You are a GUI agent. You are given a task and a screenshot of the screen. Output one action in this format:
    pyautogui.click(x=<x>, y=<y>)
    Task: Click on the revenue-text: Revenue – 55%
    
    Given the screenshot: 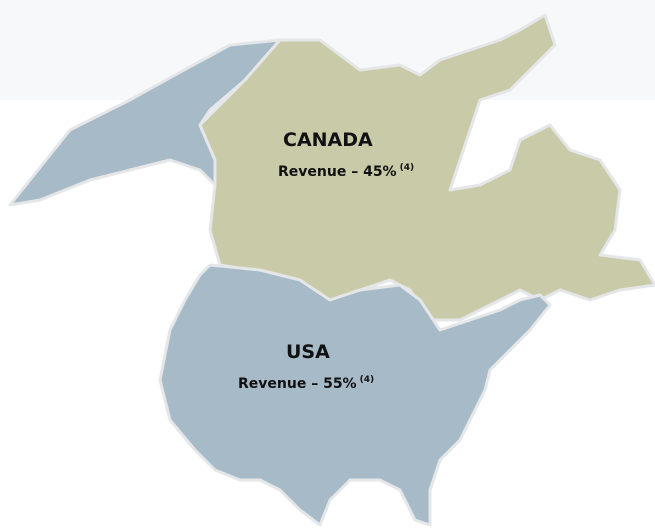 What is the action you would take?
    pyautogui.click(x=297, y=384)
    